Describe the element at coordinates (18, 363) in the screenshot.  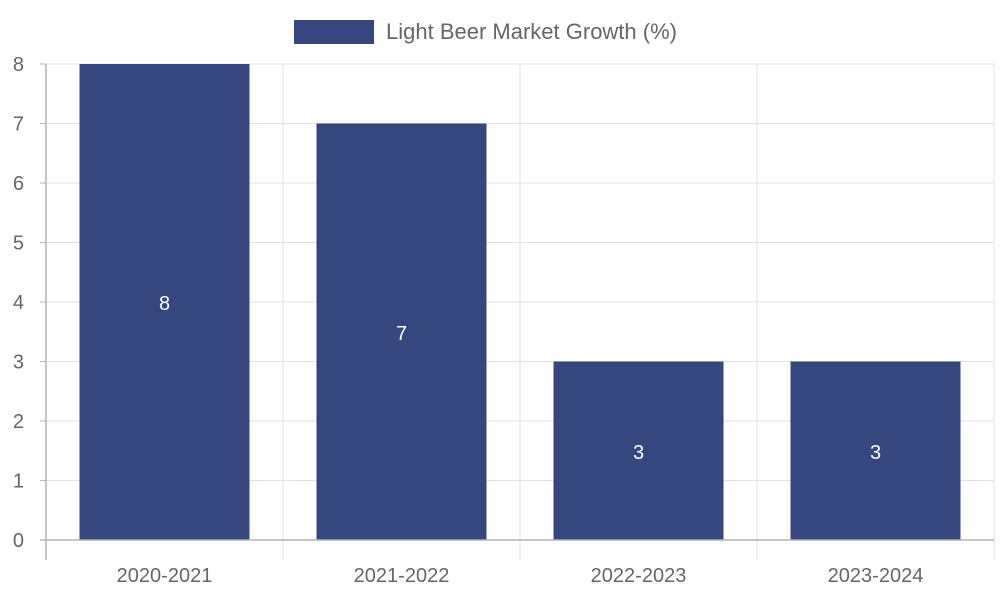
I see `y-tick-label: 3` at that location.